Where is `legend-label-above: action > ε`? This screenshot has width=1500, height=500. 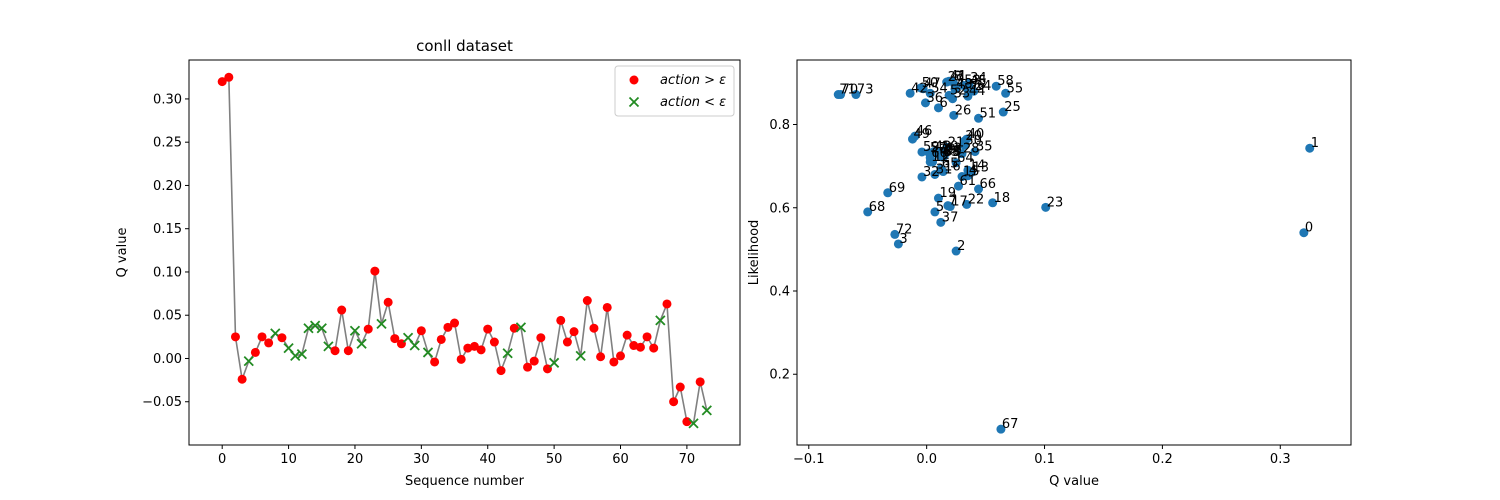 legend-label-above: action > ε is located at coordinates (693, 80).